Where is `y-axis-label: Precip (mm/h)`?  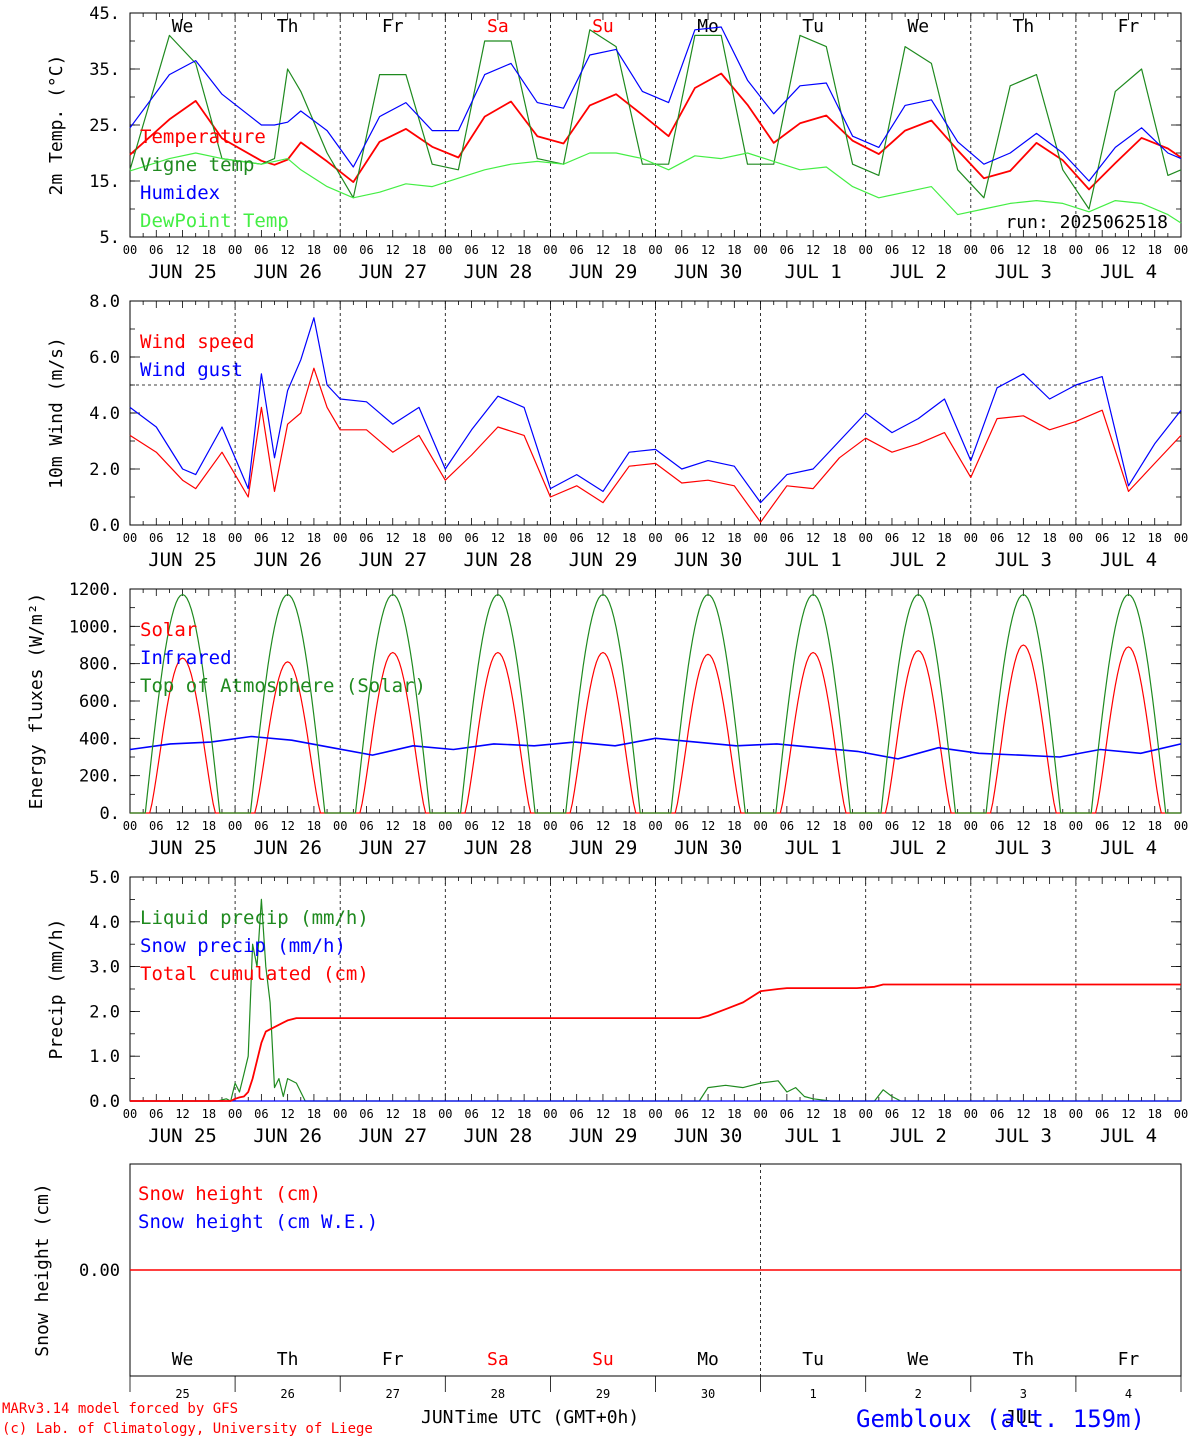 y-axis-label: Precip (mm/h) is located at coordinates (56, 989).